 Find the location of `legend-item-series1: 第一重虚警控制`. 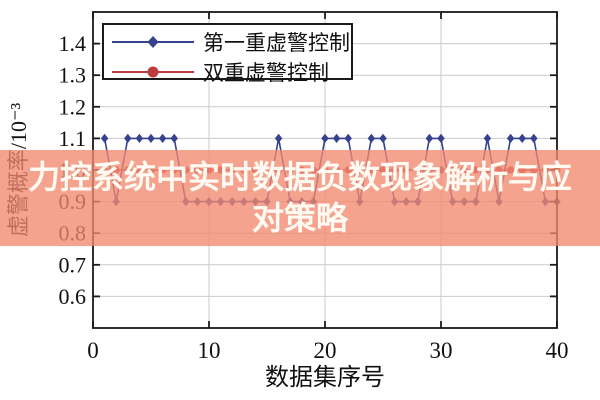

legend-item-series1: 第一重虚警控制 is located at coordinates (230, 42).